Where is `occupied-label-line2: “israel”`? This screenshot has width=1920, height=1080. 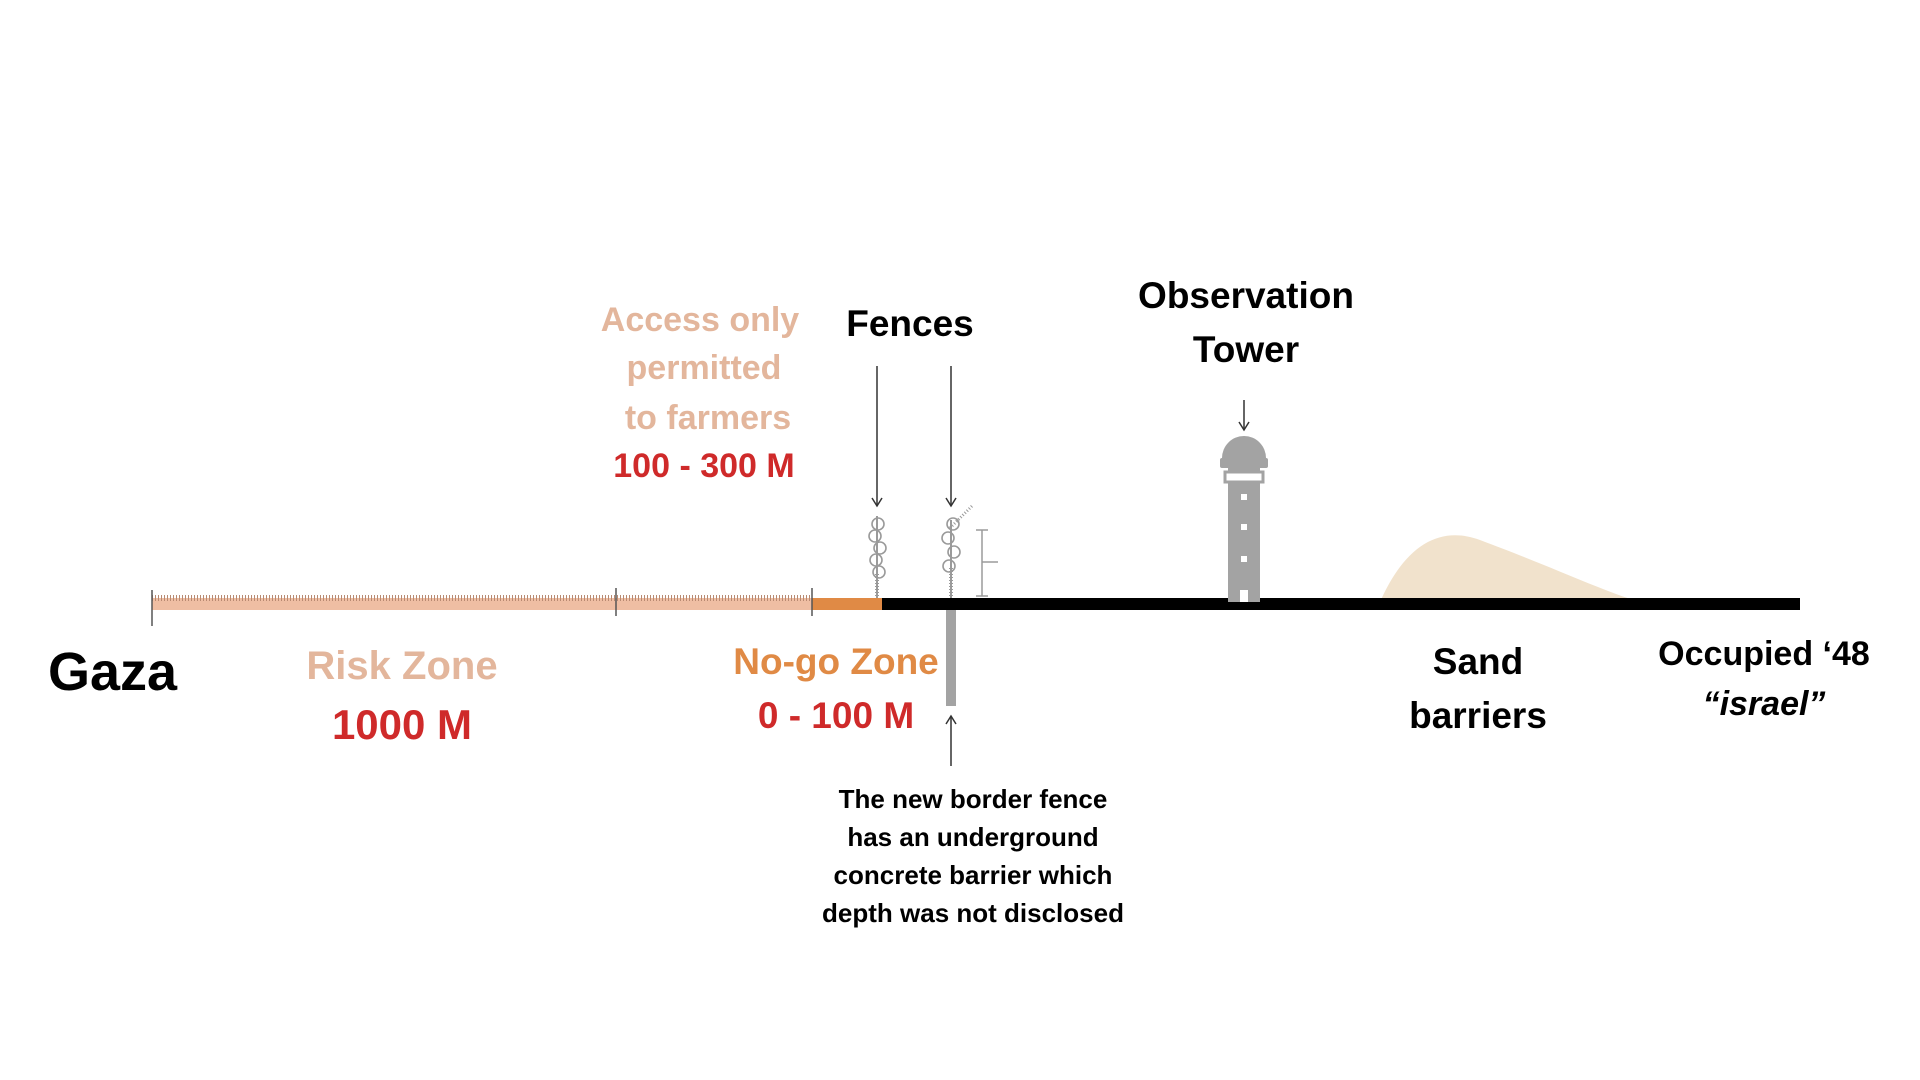
occupied-label-line2: “israel” is located at coordinates (1764, 704).